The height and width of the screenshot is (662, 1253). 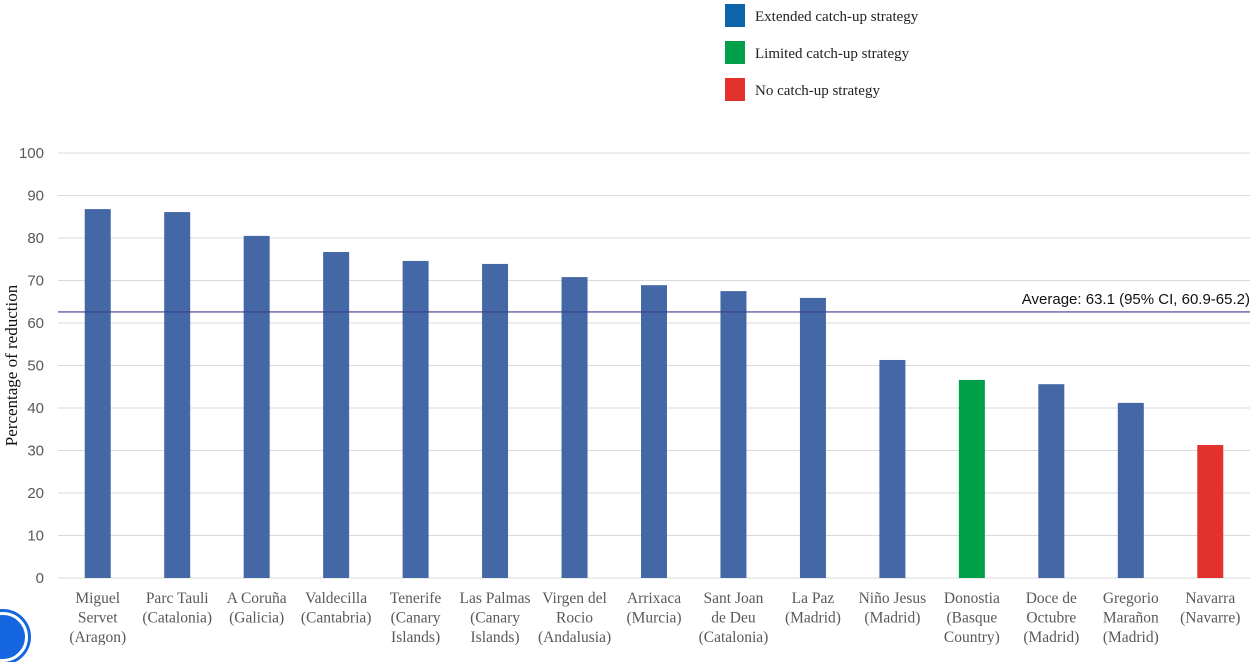 What do you see at coordinates (574, 618) in the screenshot?
I see `x-tick-label: Rocio` at bounding box center [574, 618].